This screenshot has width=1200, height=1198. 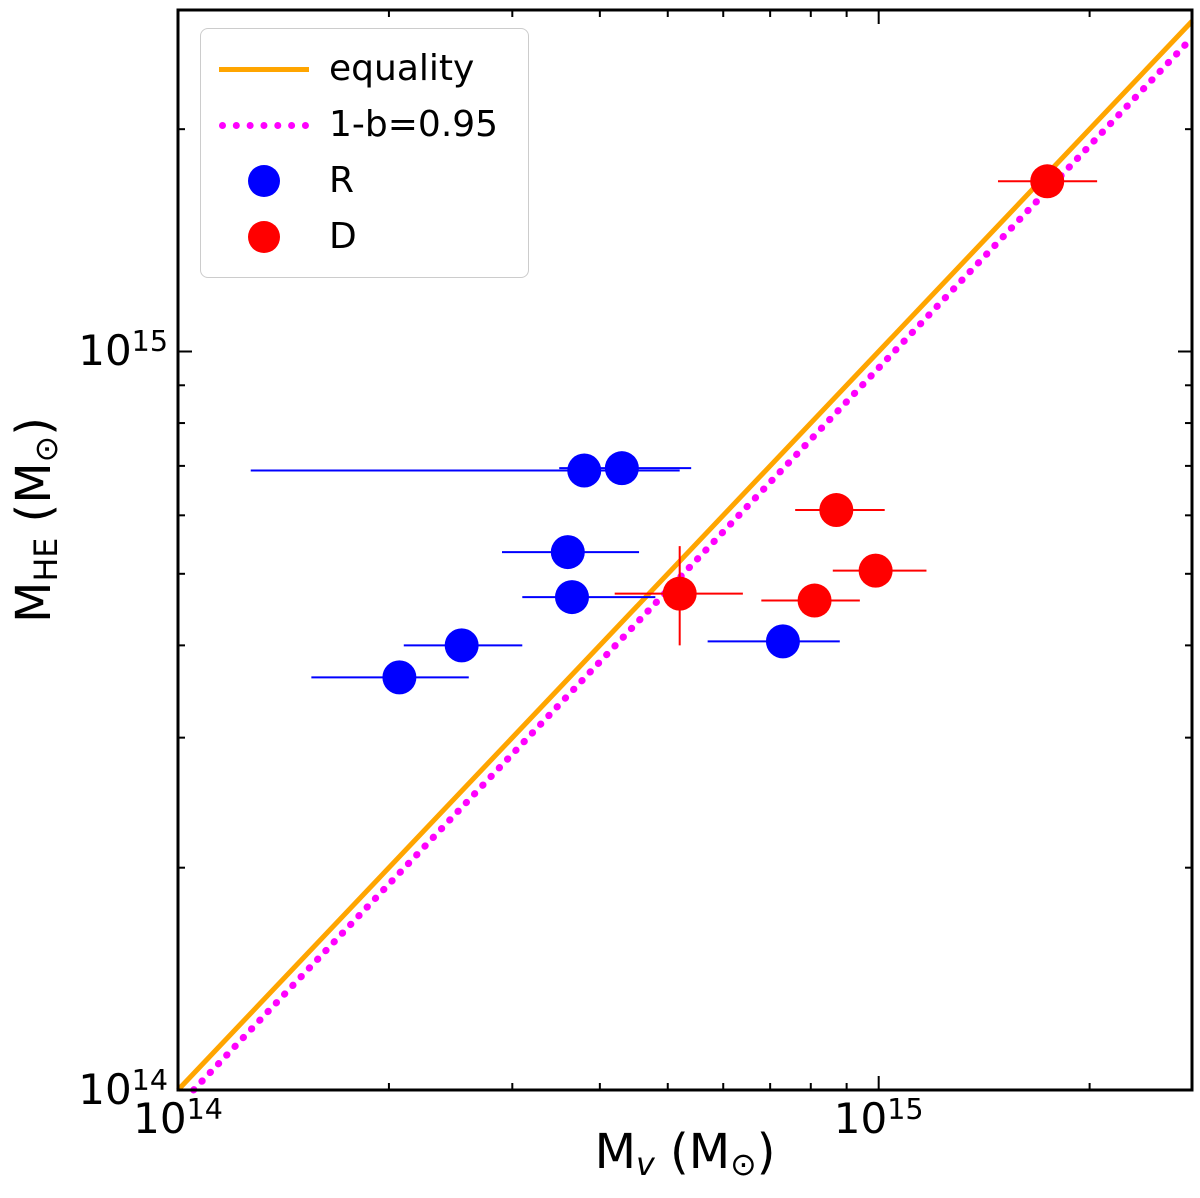 What do you see at coordinates (402, 68) in the screenshot?
I see `legend-label: equality` at bounding box center [402, 68].